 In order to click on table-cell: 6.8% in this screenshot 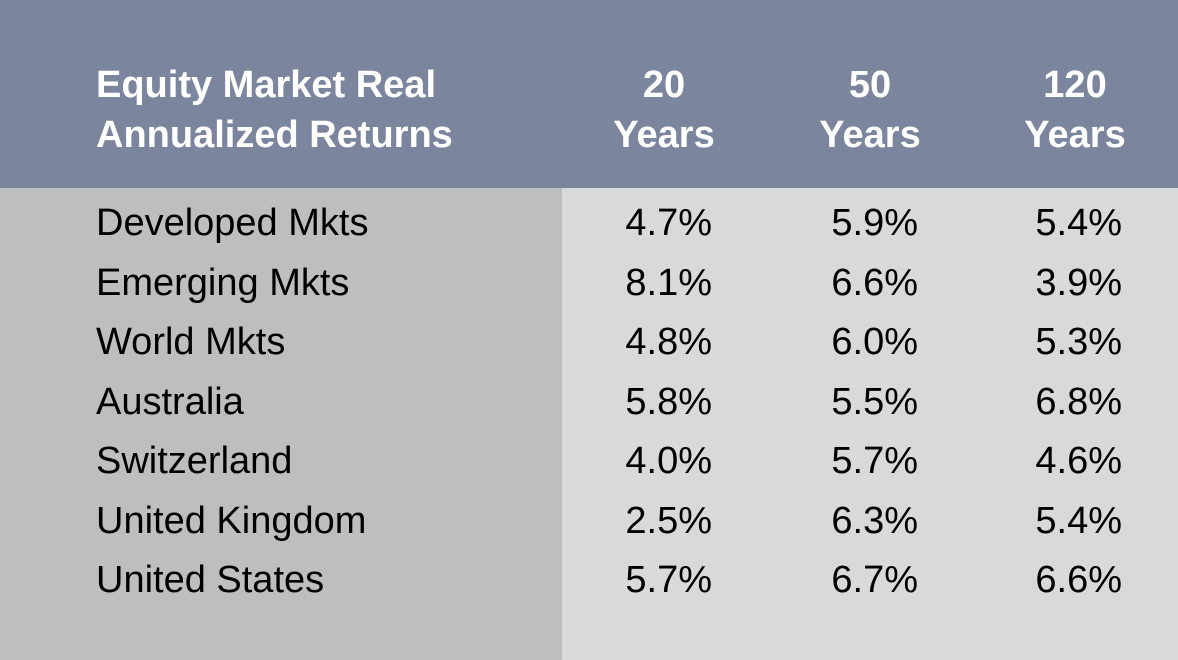, I will do `click(1078, 401)`.